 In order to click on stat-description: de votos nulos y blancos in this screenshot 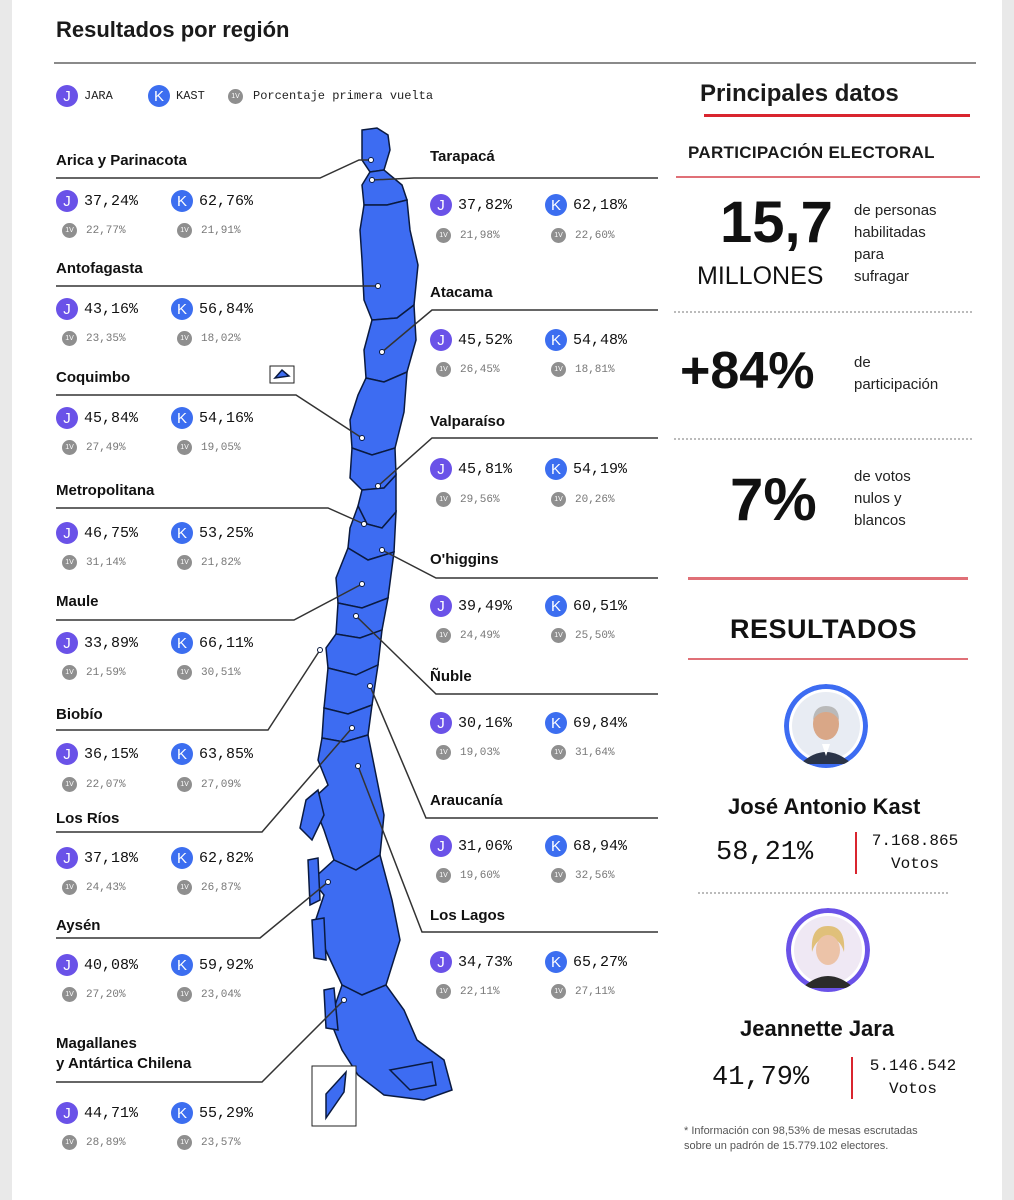, I will do `click(882, 499)`.